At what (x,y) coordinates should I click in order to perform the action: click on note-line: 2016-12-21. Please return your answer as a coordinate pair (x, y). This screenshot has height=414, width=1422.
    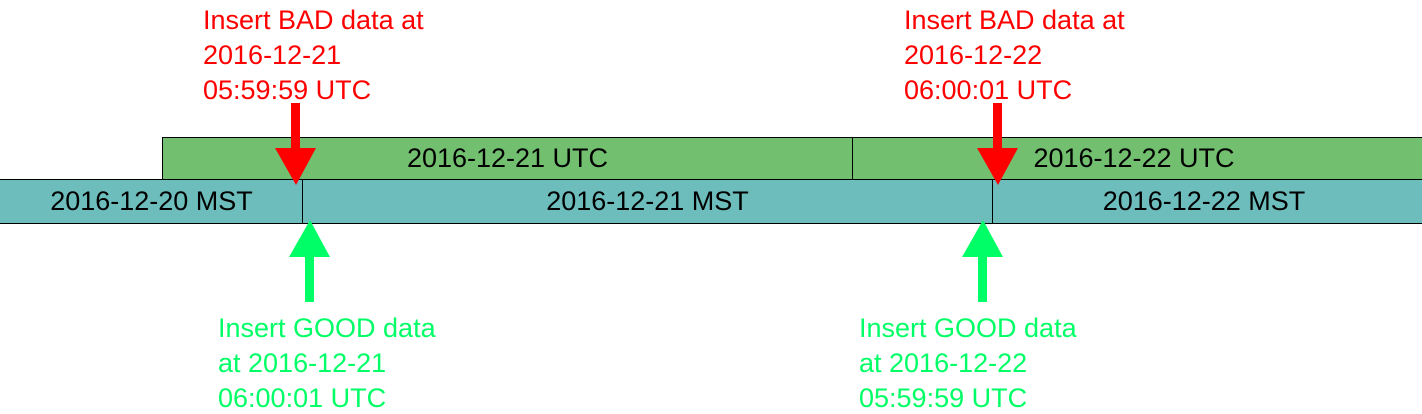
    Looking at the image, I should click on (272, 55).